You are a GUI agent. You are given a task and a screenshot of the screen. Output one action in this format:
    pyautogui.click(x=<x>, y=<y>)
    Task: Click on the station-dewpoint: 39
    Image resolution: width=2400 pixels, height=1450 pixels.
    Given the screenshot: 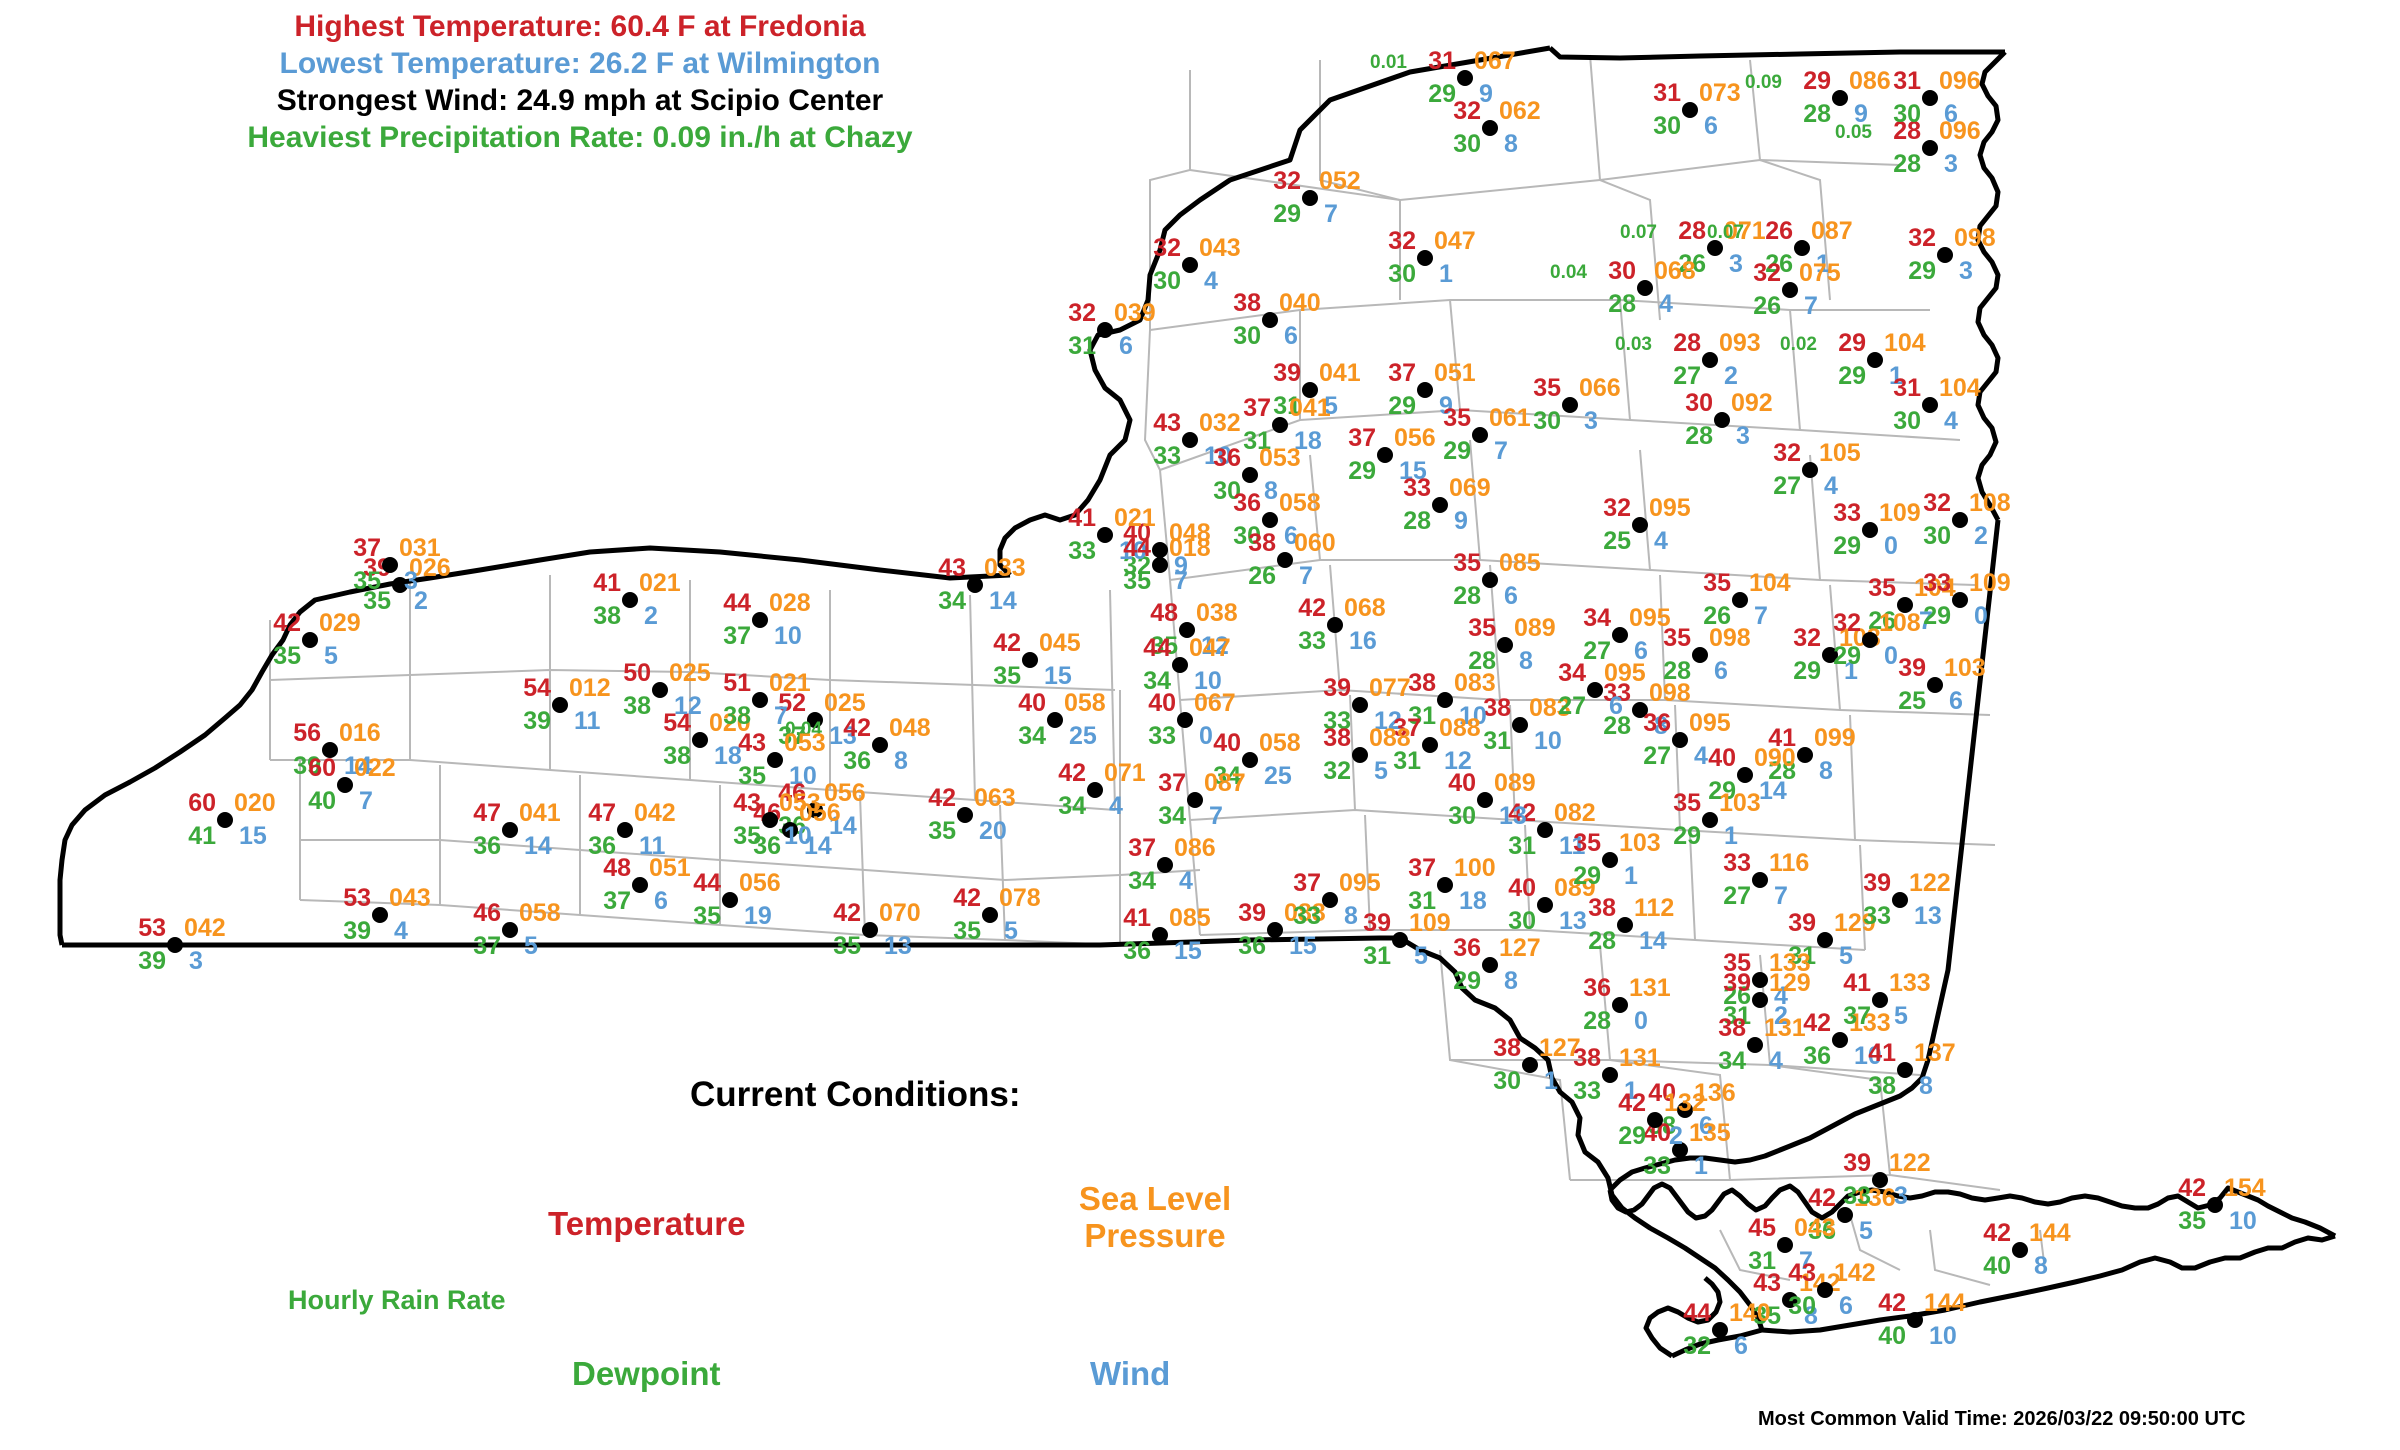 What is the action you would take?
    pyautogui.click(x=537, y=721)
    